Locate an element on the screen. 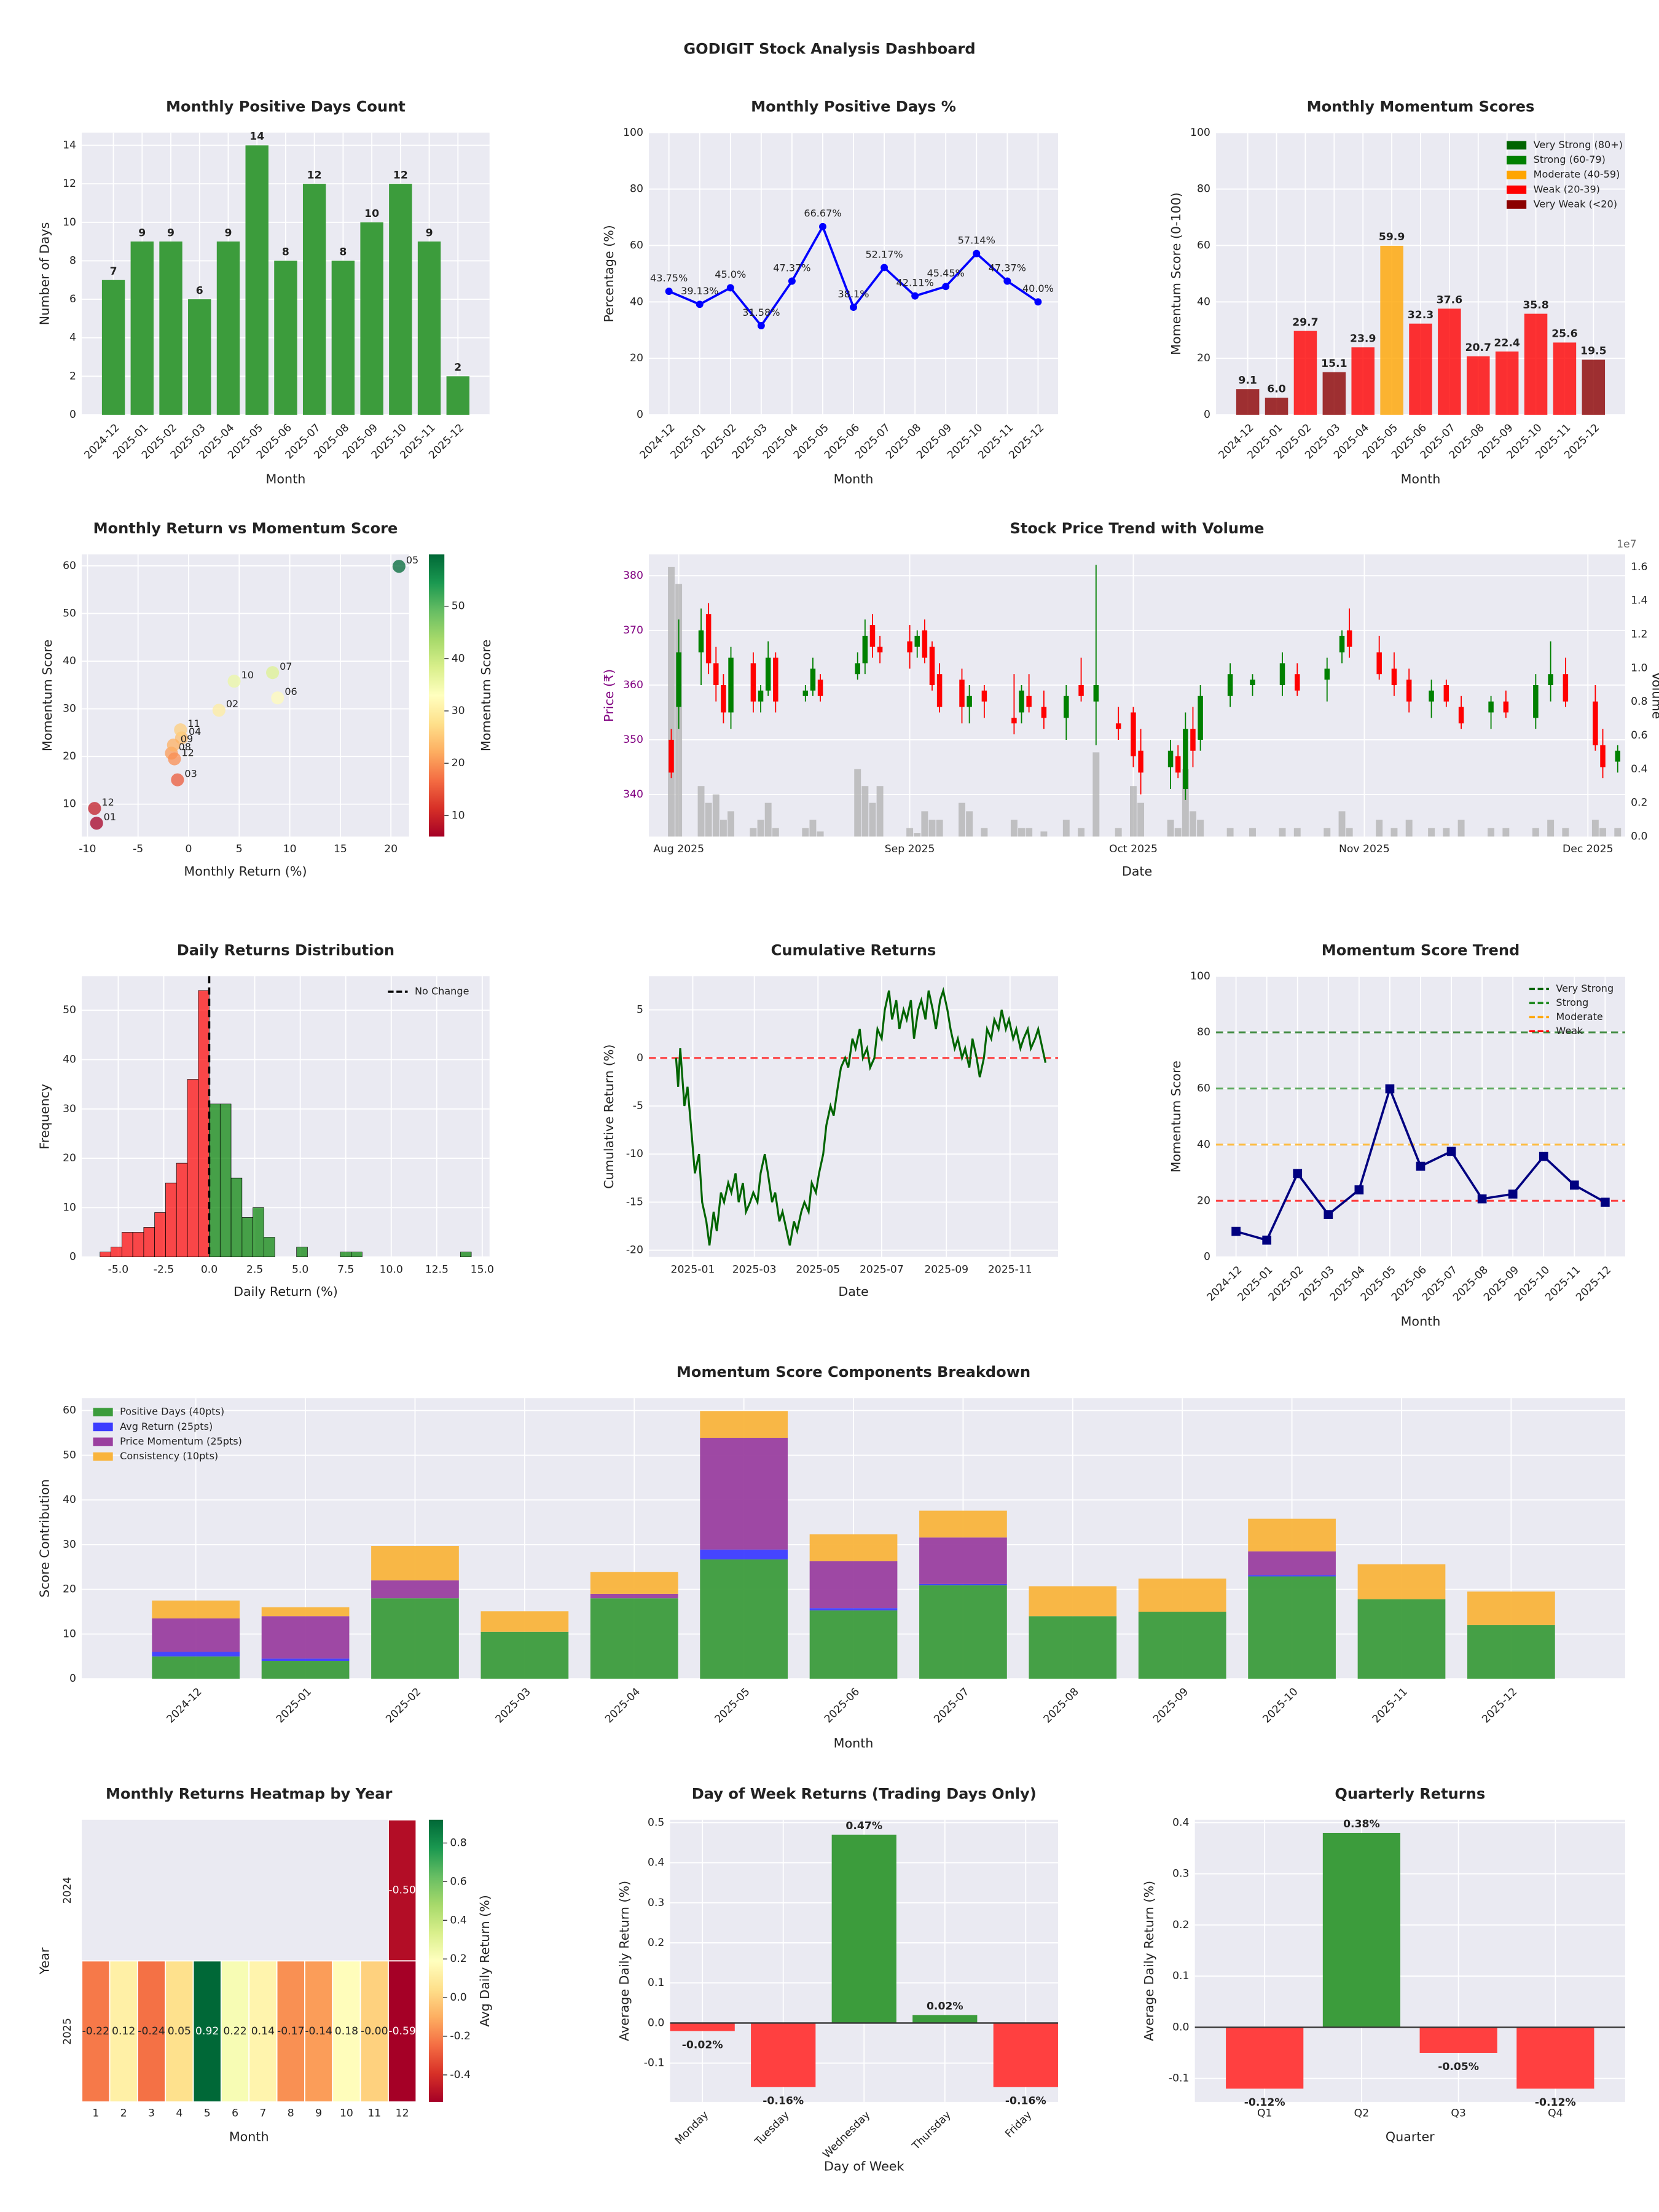 This screenshot has height=2212, width=1659. chart-title: Momentum Score Components Breakdown is located at coordinates (853, 1372).